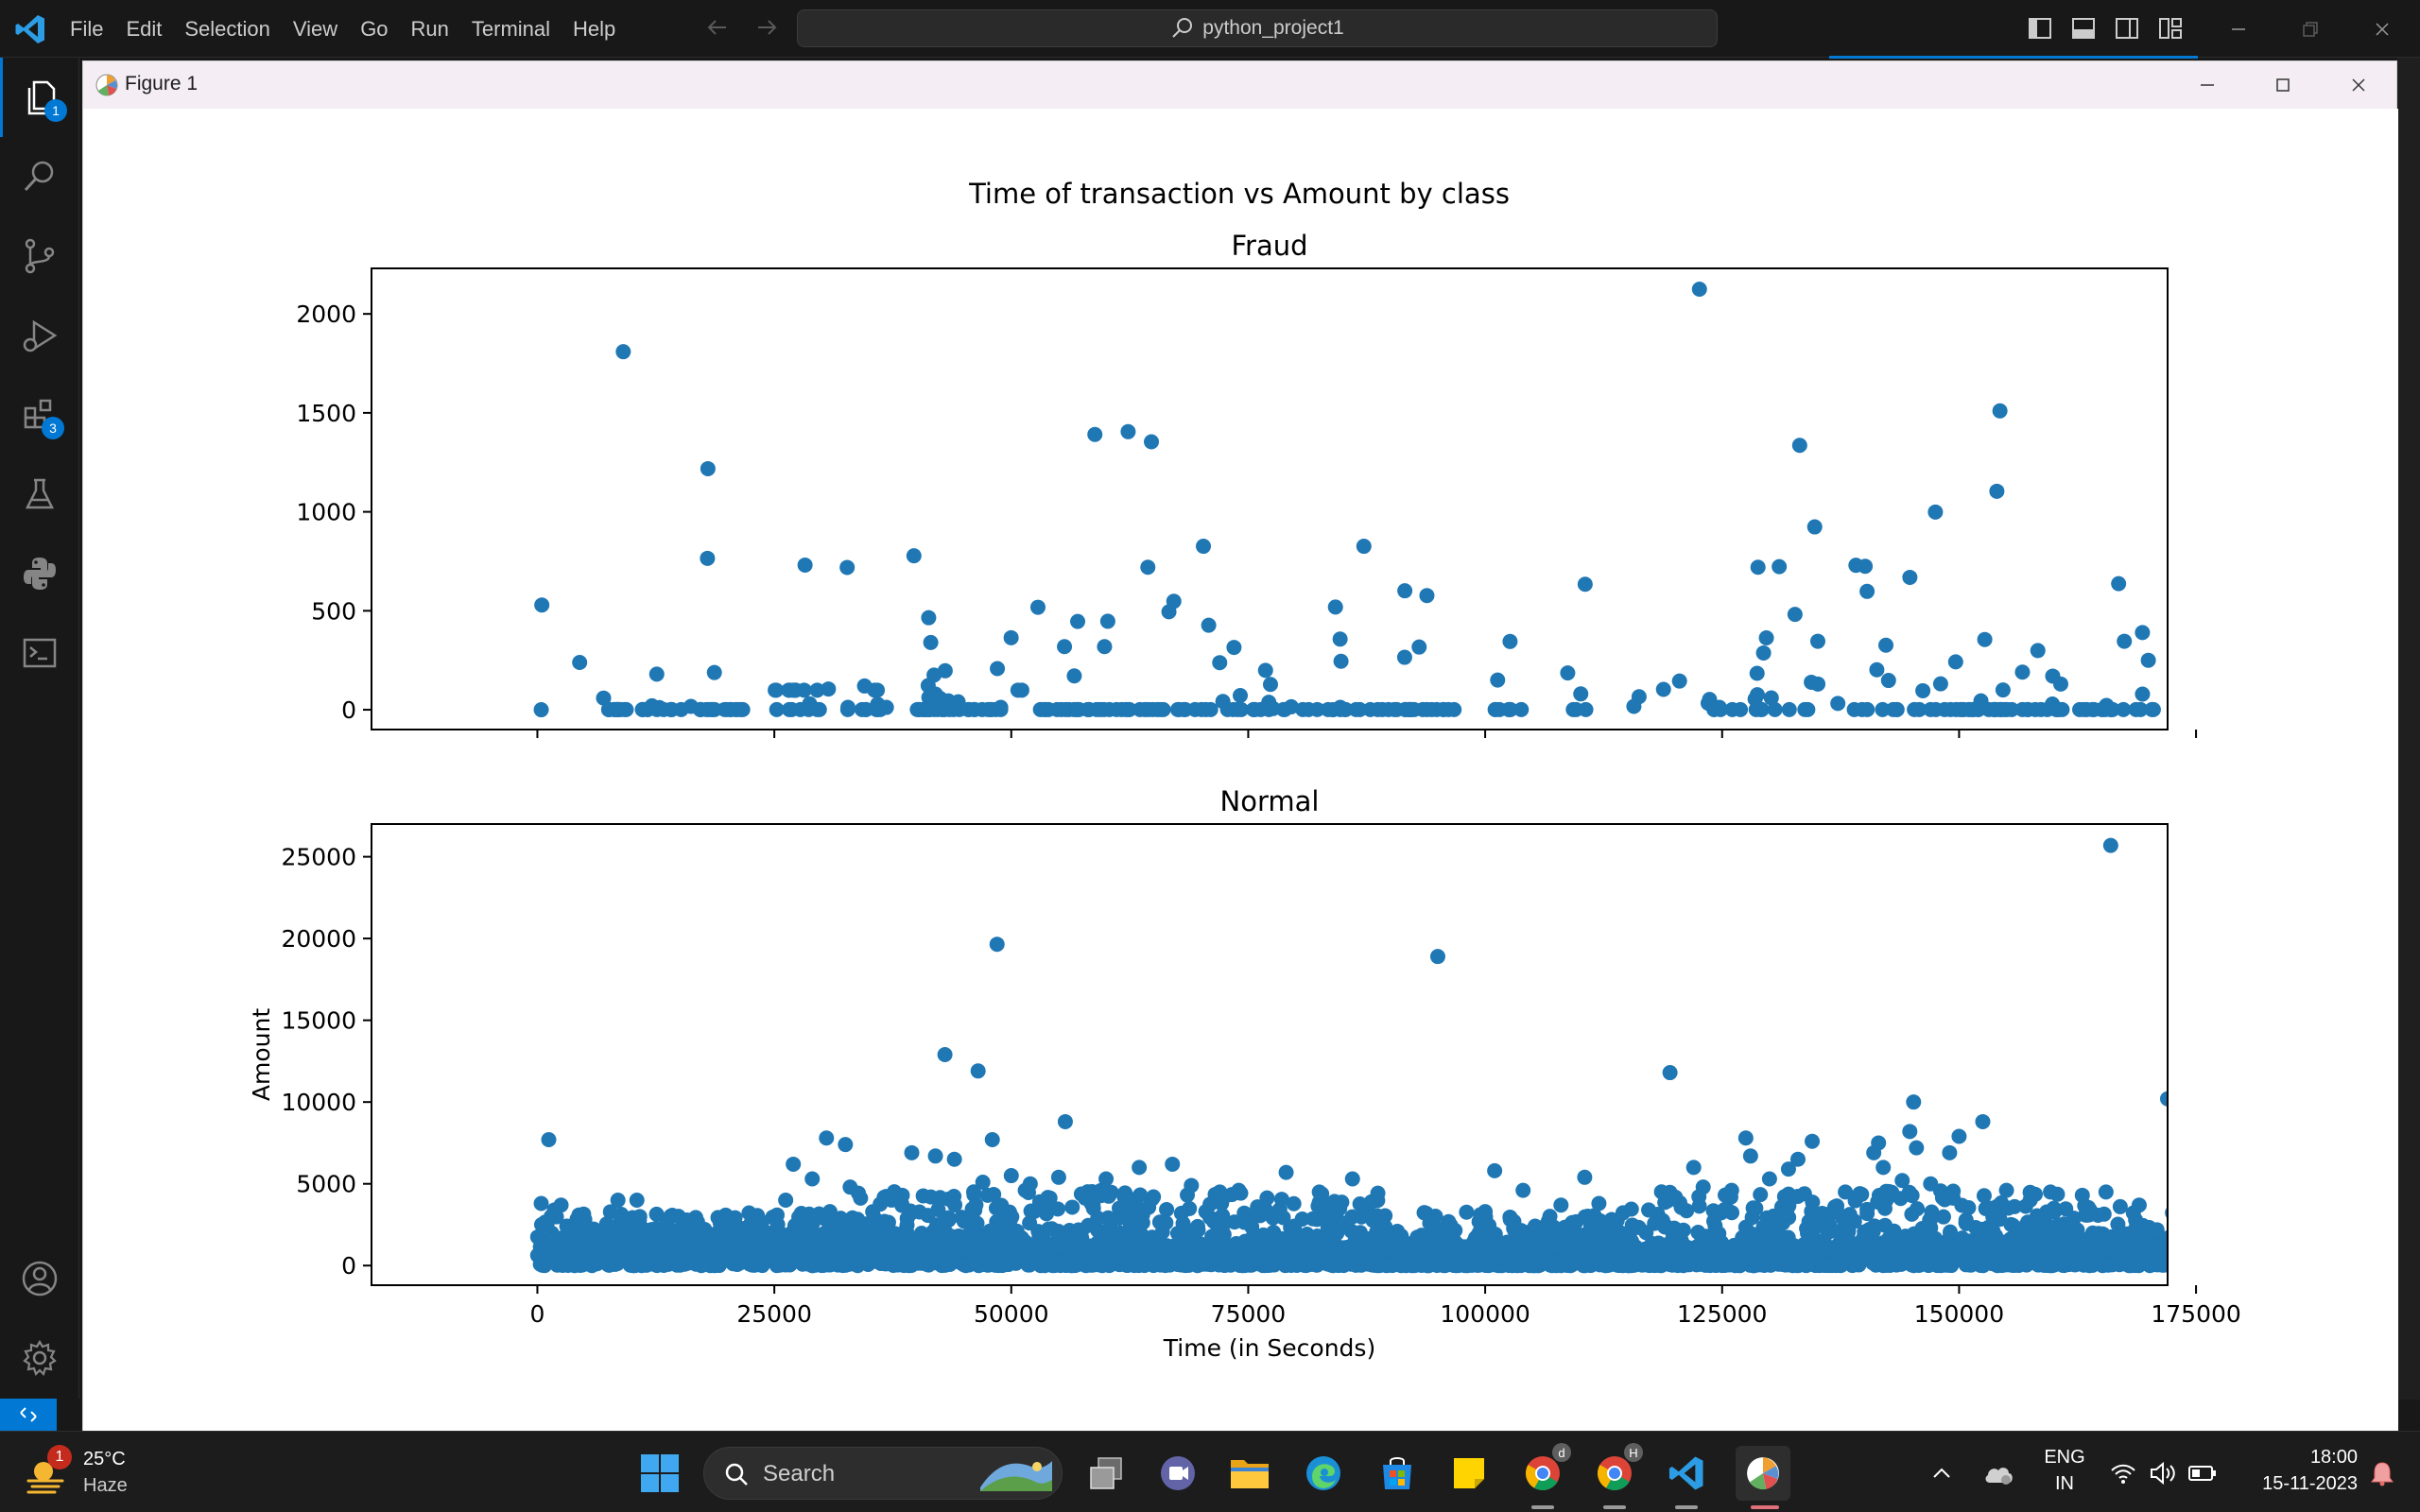 This screenshot has height=1512, width=2420. What do you see at coordinates (2310, 1483) in the screenshot?
I see `taskbar-clock-date: 15-11-2023` at bounding box center [2310, 1483].